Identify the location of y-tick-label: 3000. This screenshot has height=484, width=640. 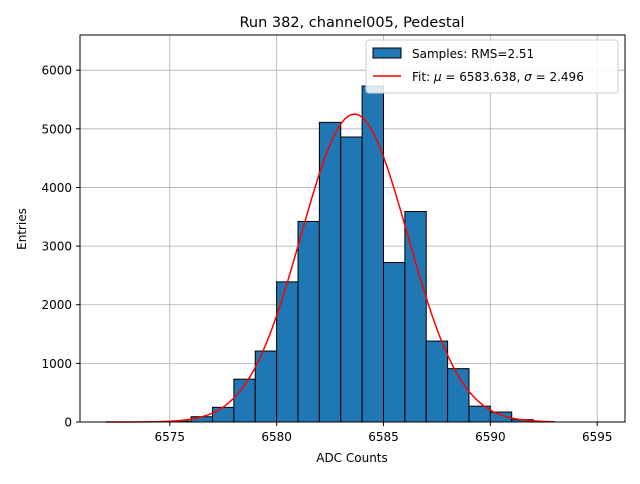
(56, 247).